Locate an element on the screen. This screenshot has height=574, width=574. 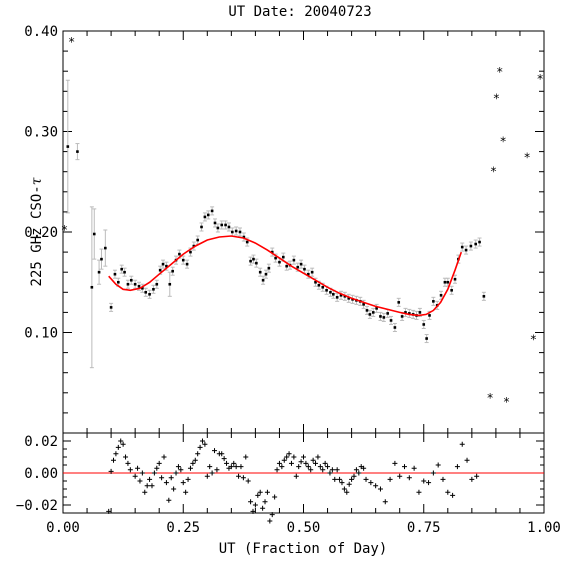
y-tick-label: 0.40 is located at coordinates (41, 32).